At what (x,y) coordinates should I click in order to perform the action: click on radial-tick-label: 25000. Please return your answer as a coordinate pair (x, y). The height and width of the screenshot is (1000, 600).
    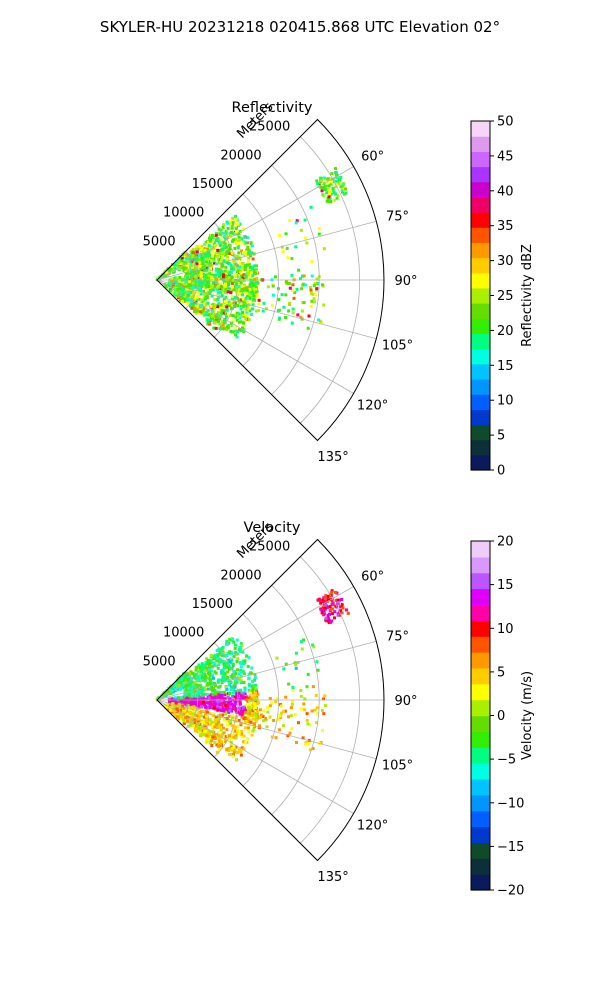
    Looking at the image, I should click on (269, 127).